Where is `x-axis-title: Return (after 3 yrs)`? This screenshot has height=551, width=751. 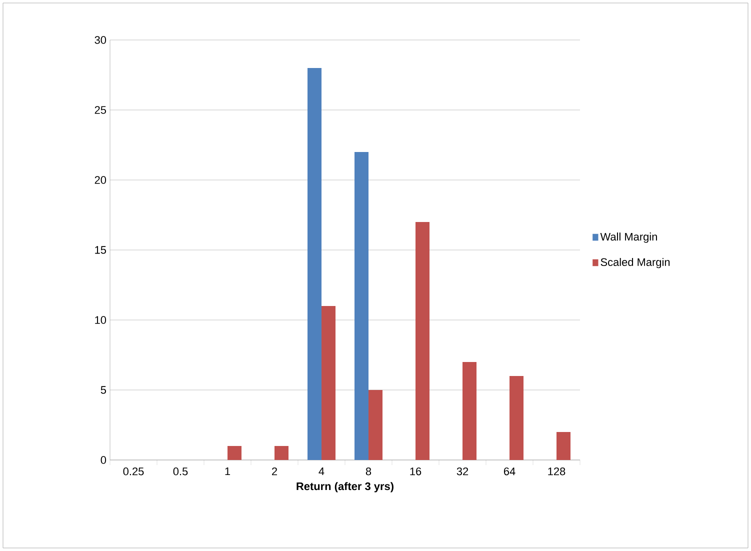
x-axis-title: Return (after 3 yrs) is located at coordinates (345, 487).